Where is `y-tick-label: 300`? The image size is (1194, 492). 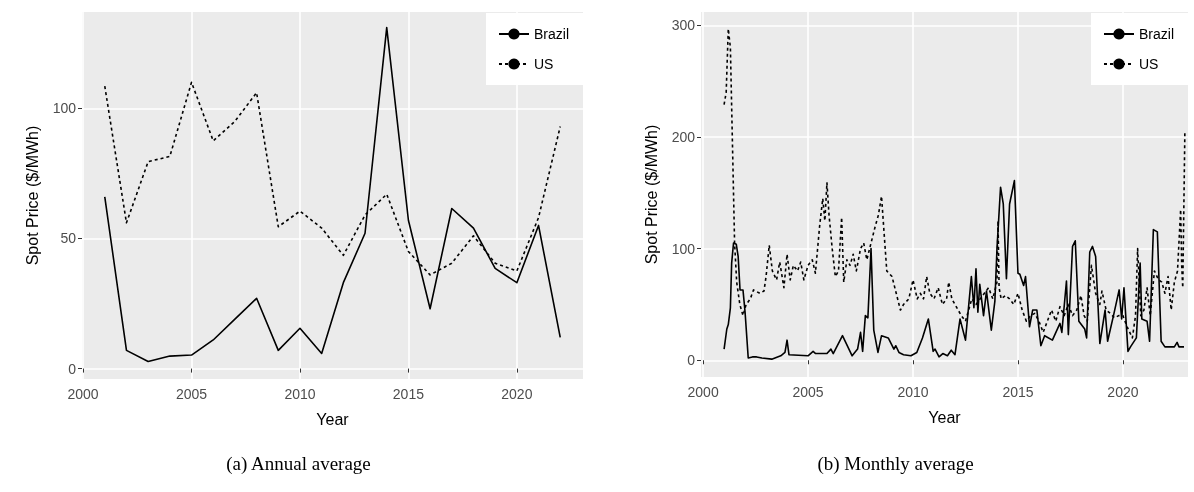
y-tick-label: 300 is located at coordinates (683, 25).